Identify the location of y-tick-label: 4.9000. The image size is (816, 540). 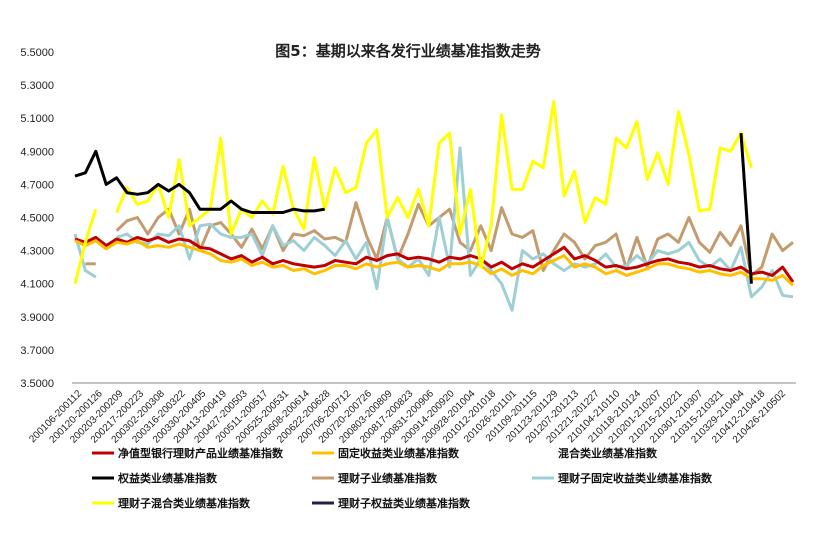
(37, 152).